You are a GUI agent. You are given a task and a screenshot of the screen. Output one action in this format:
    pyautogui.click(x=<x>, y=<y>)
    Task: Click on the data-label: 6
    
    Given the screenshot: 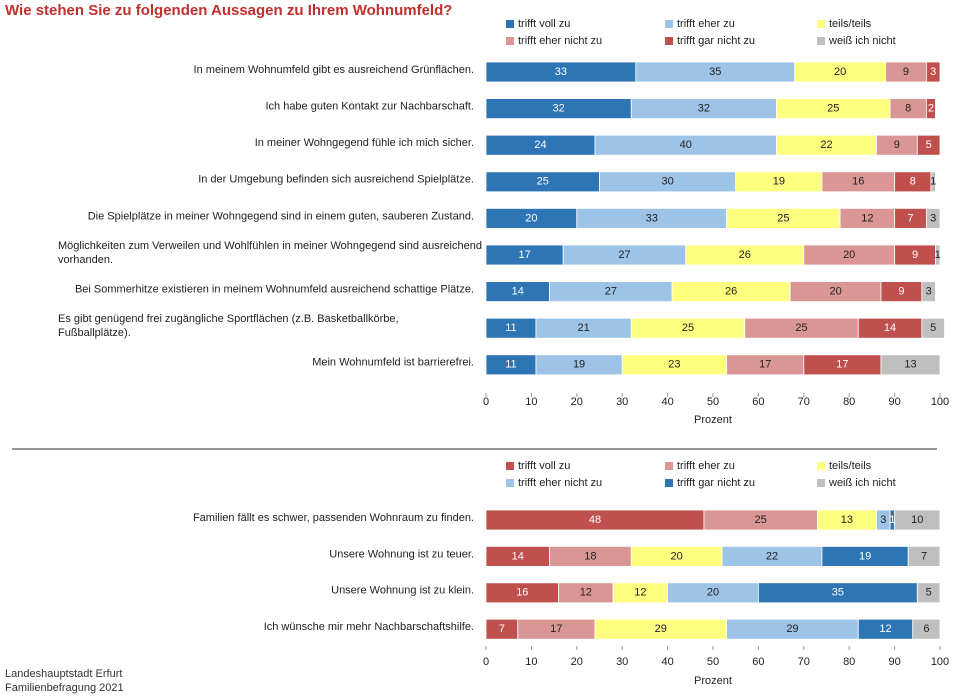 What is the action you would take?
    pyautogui.click(x=926, y=629)
    